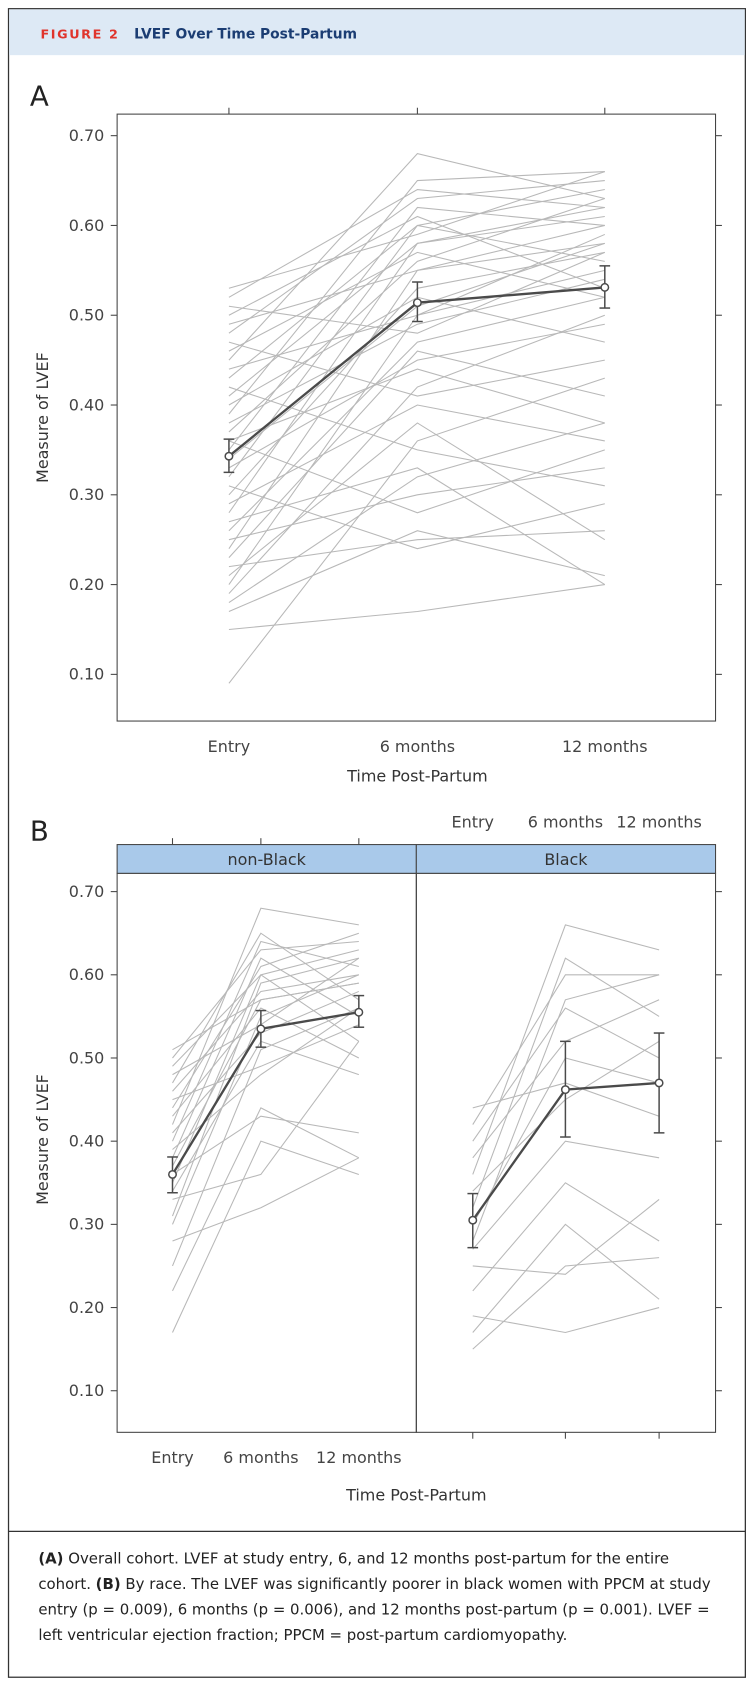  Describe the element at coordinates (39, 830) in the screenshot. I see `panel-label: B` at that location.